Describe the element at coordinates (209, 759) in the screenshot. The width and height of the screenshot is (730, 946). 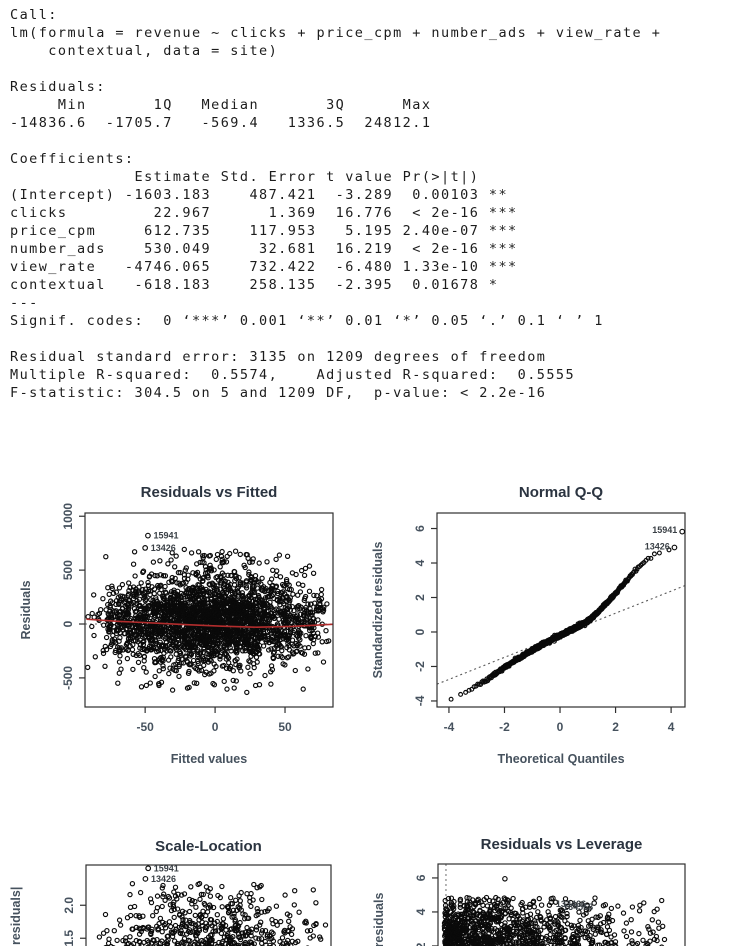
I see `svg-text: Fitted values` at that location.